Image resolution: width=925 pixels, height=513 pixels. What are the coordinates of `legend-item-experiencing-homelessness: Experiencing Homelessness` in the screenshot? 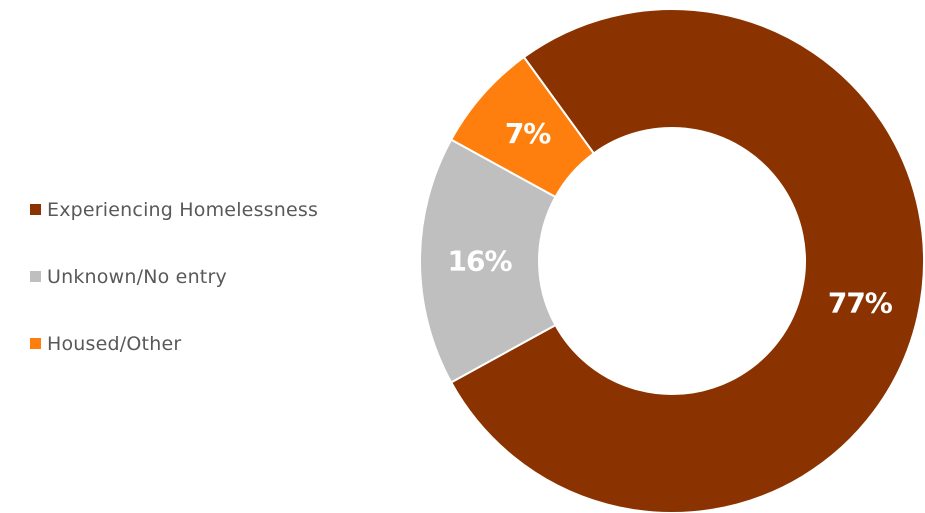 It's located at (174, 209).